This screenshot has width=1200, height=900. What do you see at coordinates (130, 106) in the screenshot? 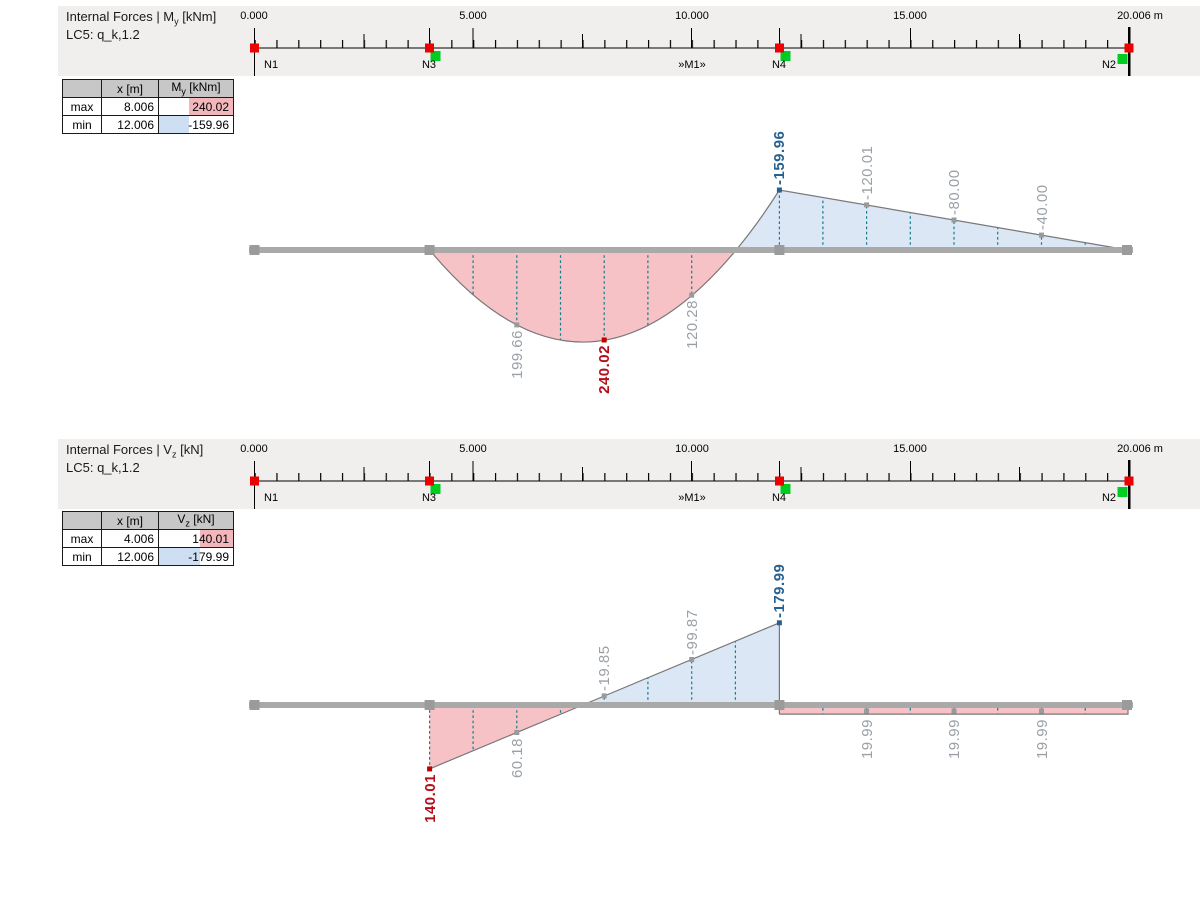
I see `max-x-cell: 8.006` at bounding box center [130, 106].